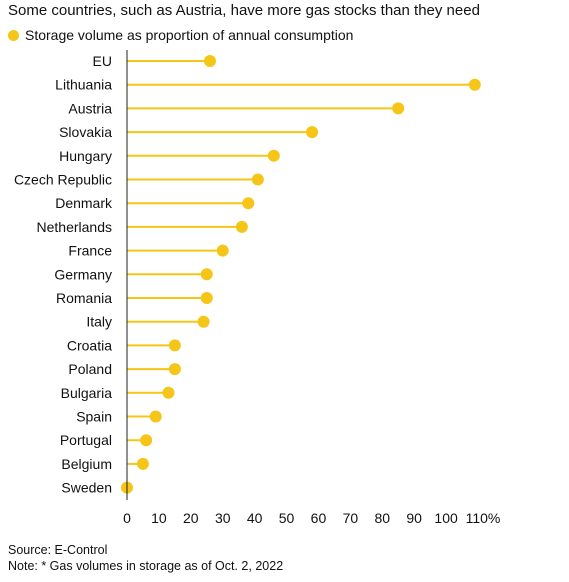 The width and height of the screenshot is (569, 582). I want to click on row-france: France, so click(148, 251).